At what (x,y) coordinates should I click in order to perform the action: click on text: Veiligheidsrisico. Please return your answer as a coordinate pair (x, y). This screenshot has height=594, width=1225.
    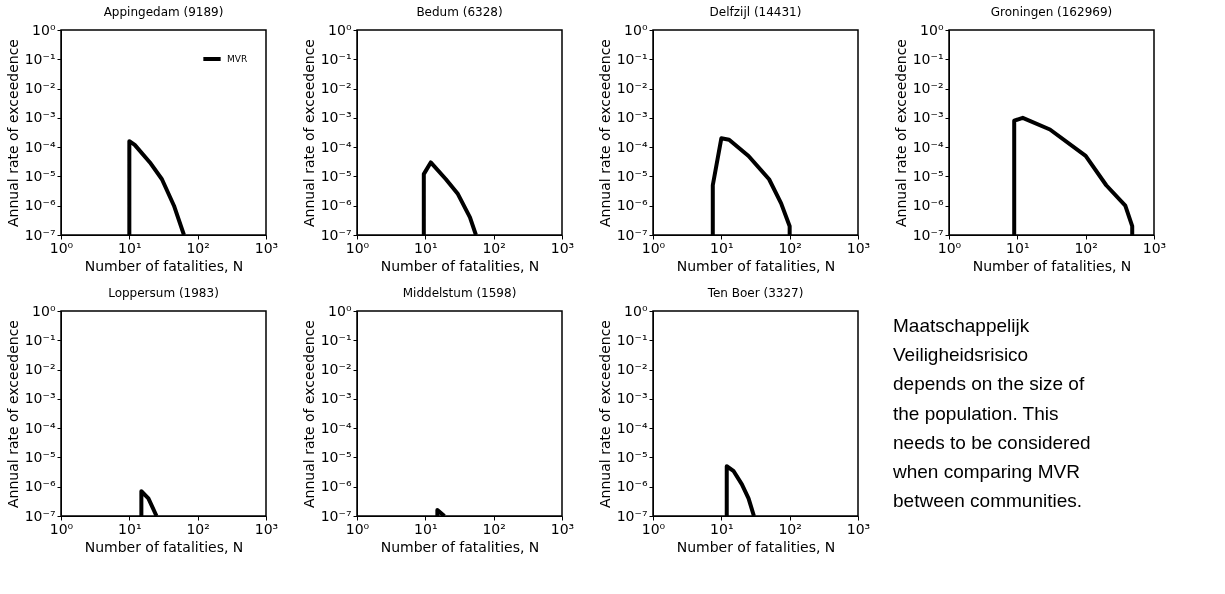
    Looking at the image, I should click on (961, 354).